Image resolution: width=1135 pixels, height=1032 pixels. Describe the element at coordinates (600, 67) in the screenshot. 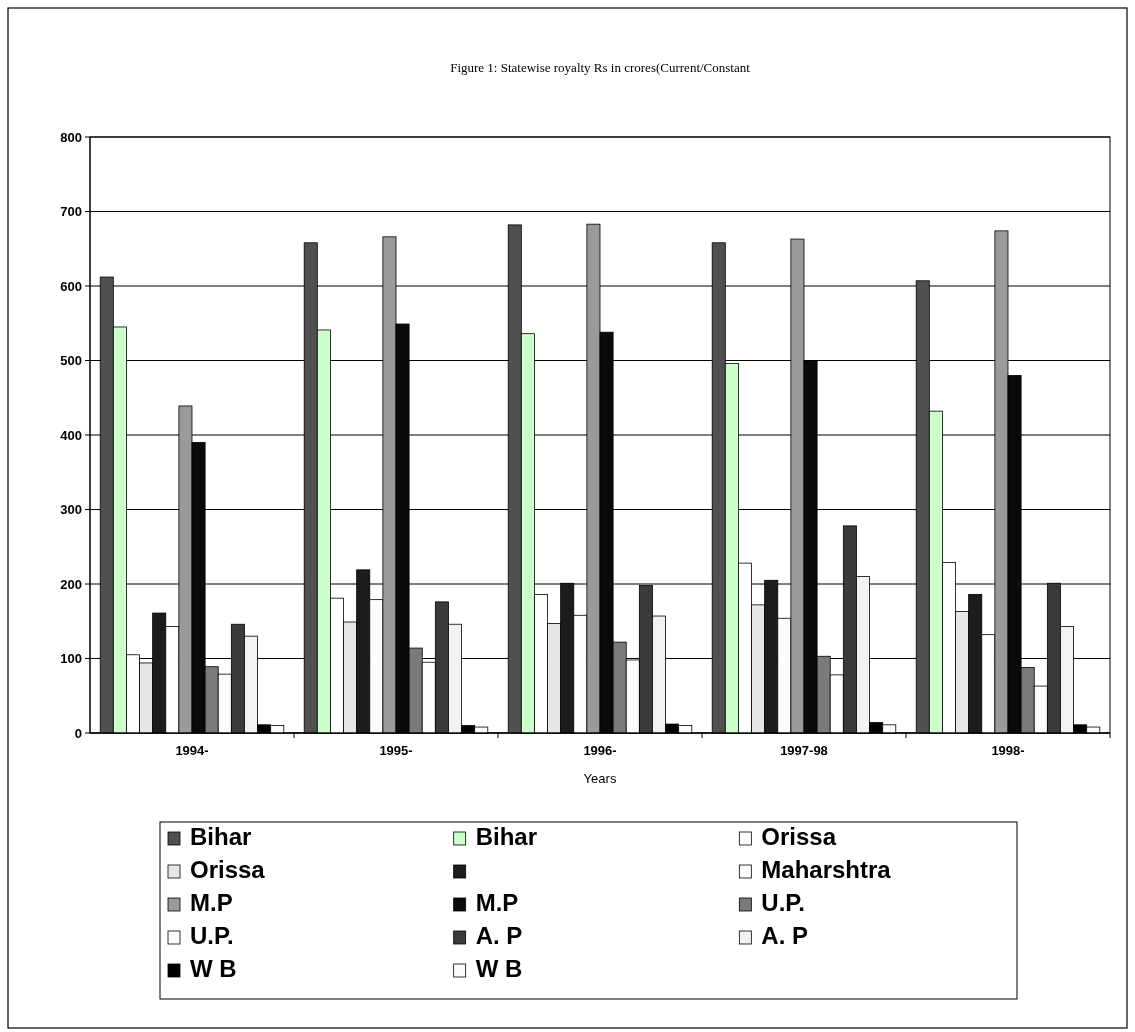

I see `chart-title: Figure 1: Statewise royalty Rs in crores(Current/Constant` at that location.